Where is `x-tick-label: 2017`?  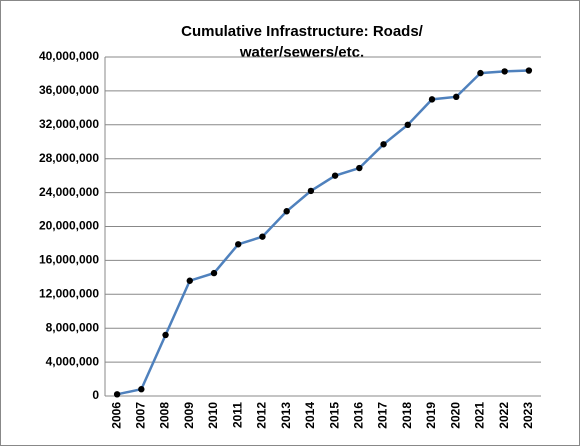 x-tick-label: 2017 is located at coordinates (383, 415).